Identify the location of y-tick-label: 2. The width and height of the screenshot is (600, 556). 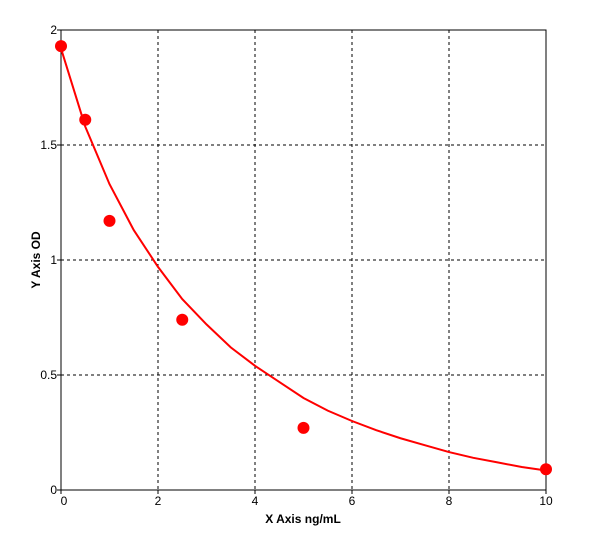
(53, 30).